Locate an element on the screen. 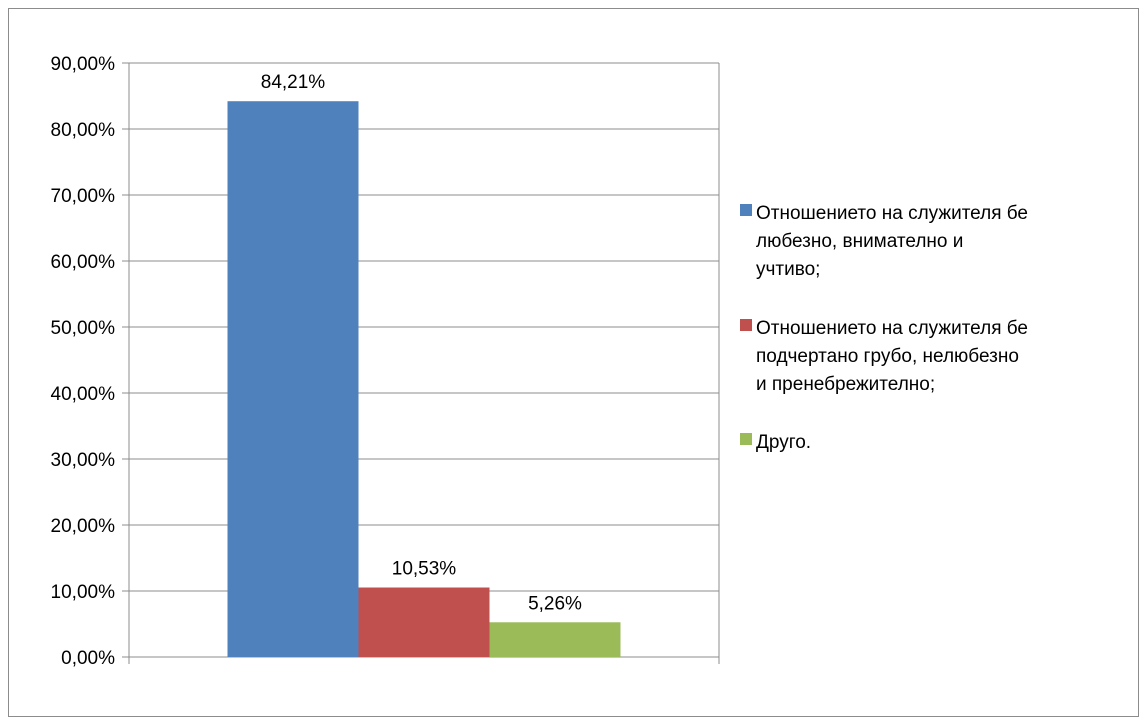 This screenshot has width=1147, height=725. y-tick-label: 80,00% is located at coordinates (83, 130).